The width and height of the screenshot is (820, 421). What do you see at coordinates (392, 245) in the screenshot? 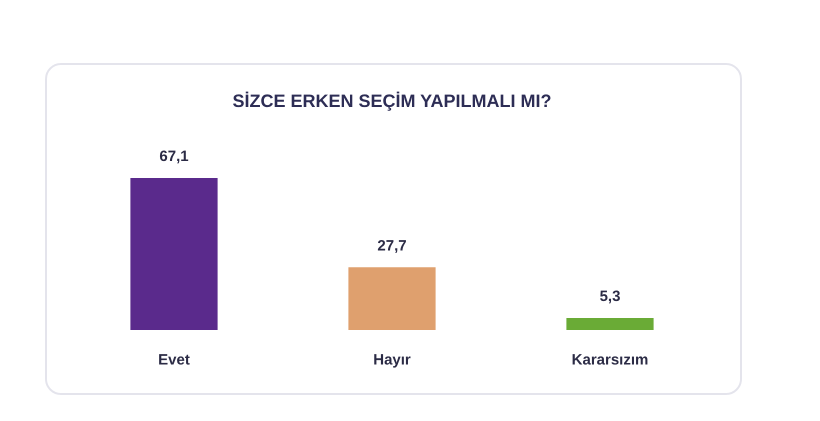
I see `data-label: 27,7` at bounding box center [392, 245].